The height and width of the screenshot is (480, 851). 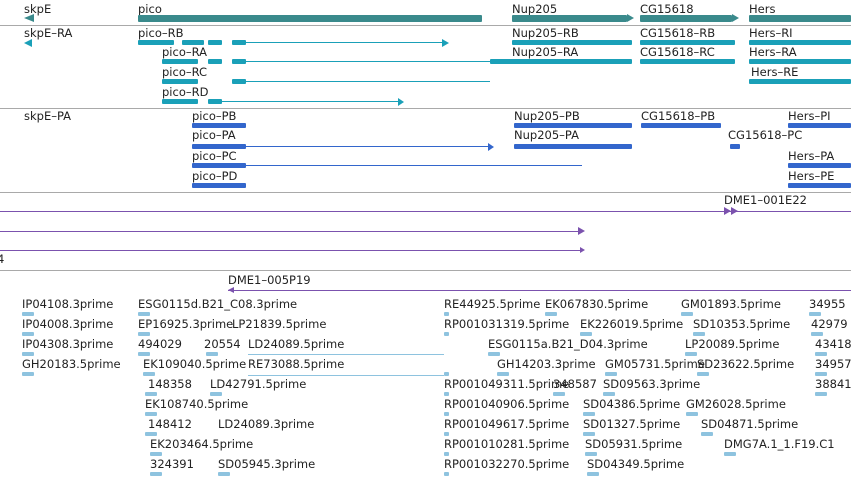 I want to click on est-label: 38841, so click(x=833, y=384).